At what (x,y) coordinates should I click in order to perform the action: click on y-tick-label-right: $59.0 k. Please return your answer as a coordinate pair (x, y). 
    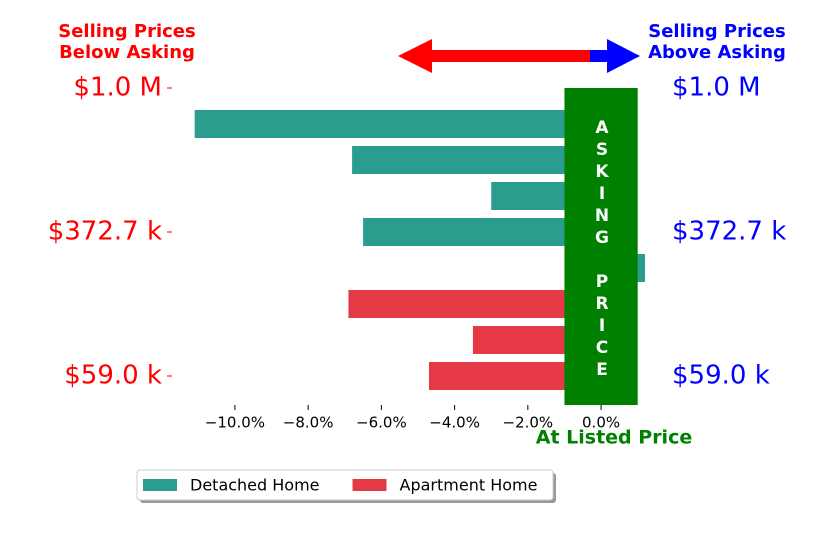
    Looking at the image, I should click on (721, 376).